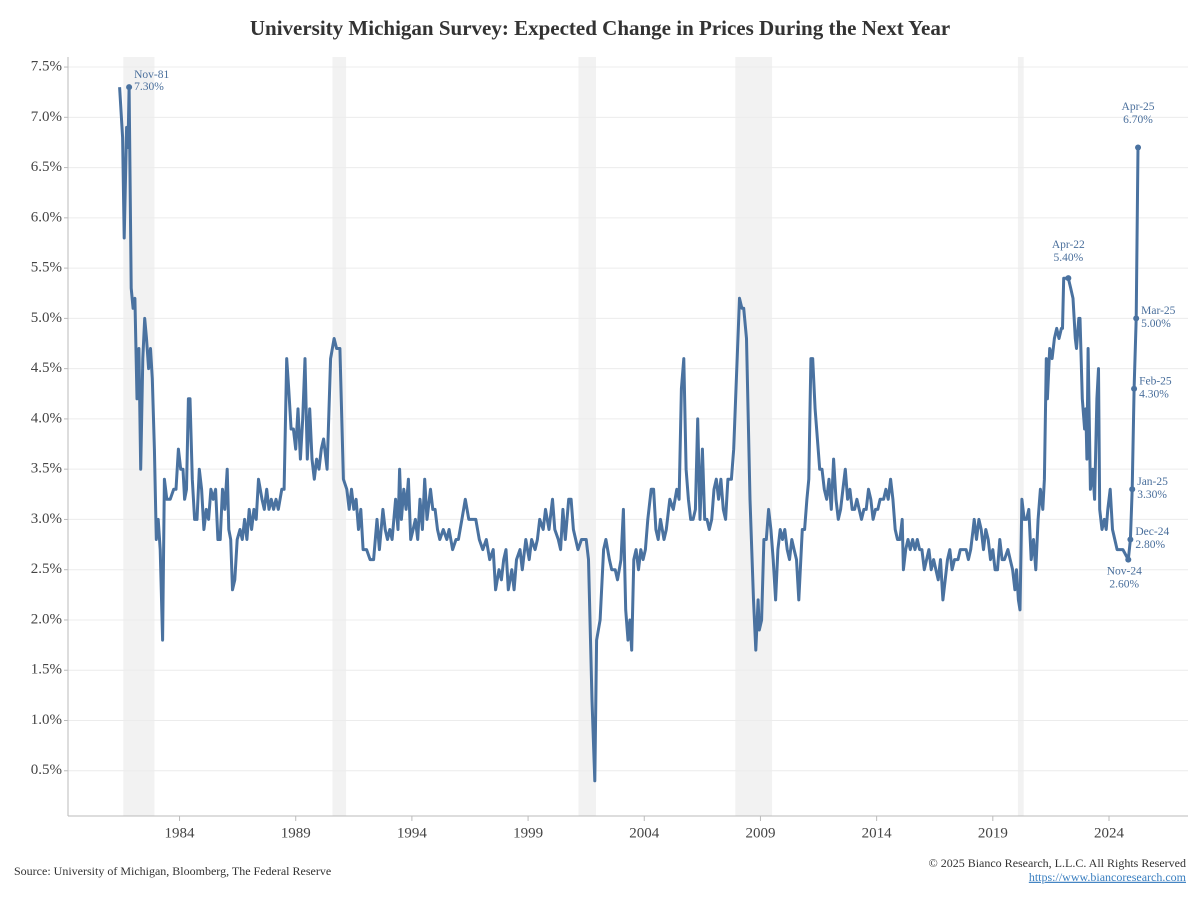 The image size is (1200, 900). Describe the element at coordinates (1150, 545) in the screenshot. I see `annotation-value: 2.80%` at that location.